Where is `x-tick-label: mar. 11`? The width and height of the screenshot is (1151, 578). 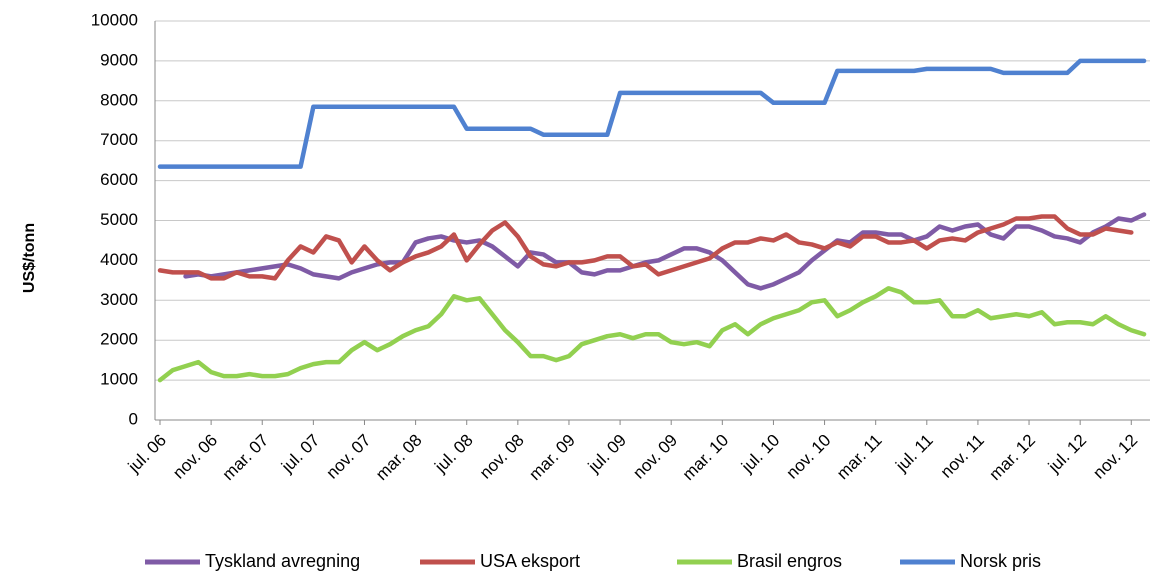 x-tick-label: mar. 11 is located at coordinates (859, 457).